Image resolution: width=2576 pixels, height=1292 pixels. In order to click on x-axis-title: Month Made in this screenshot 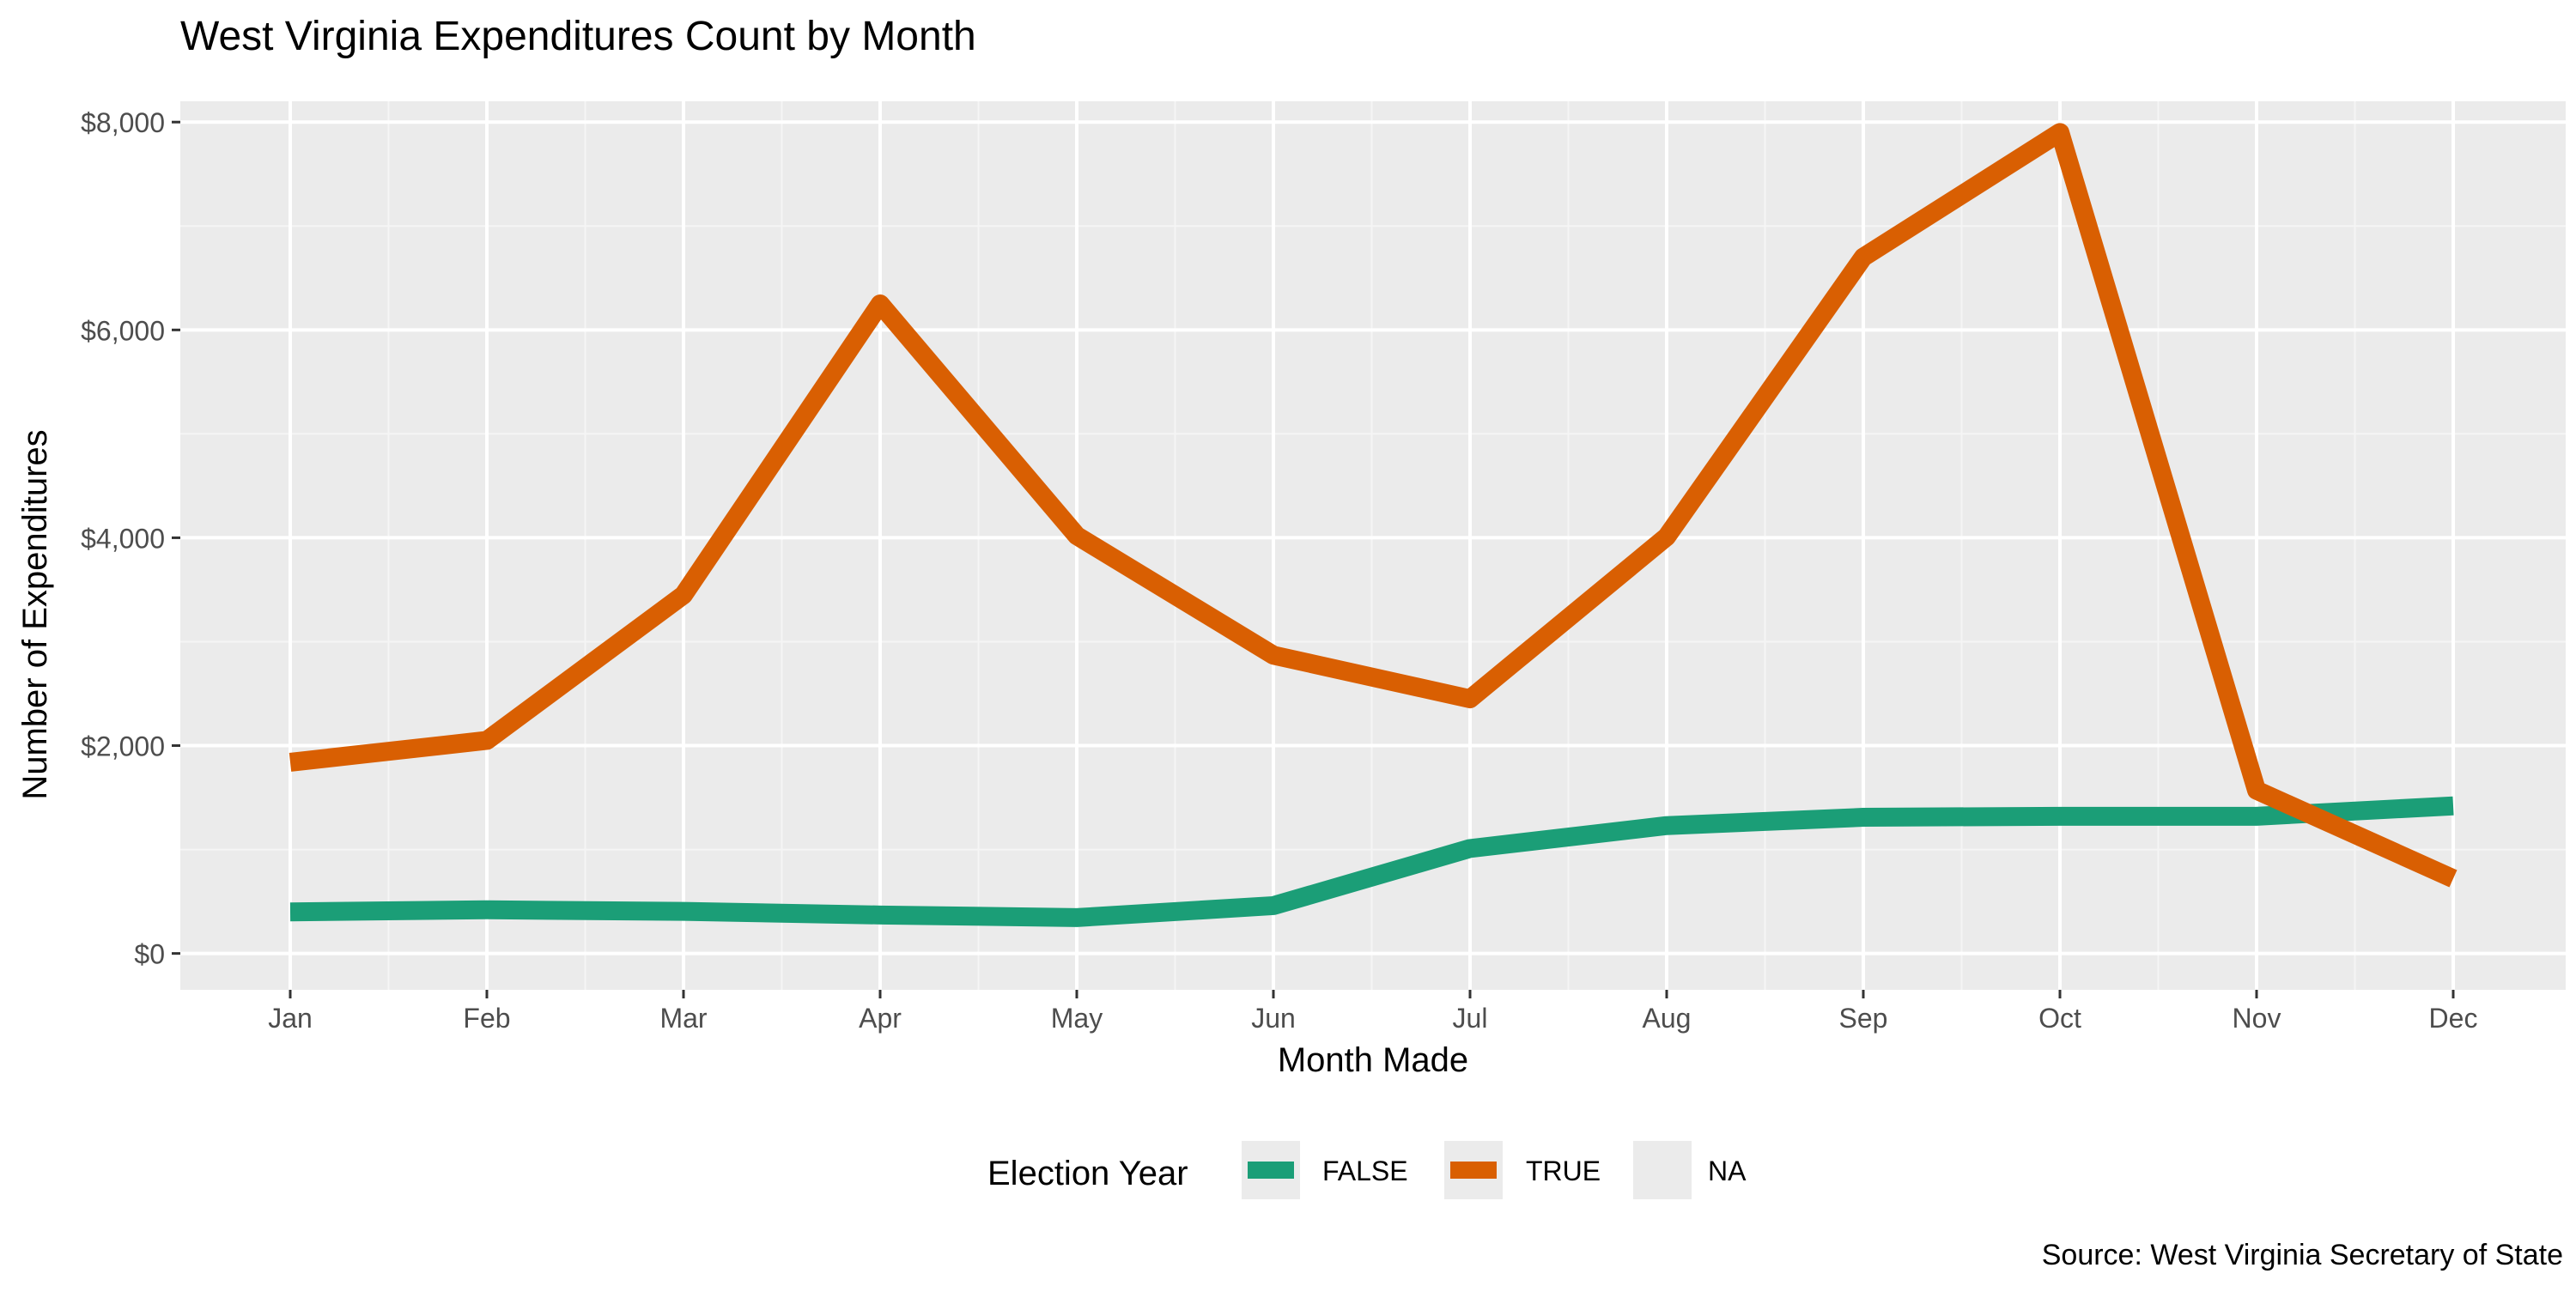, I will do `click(1373, 1060)`.